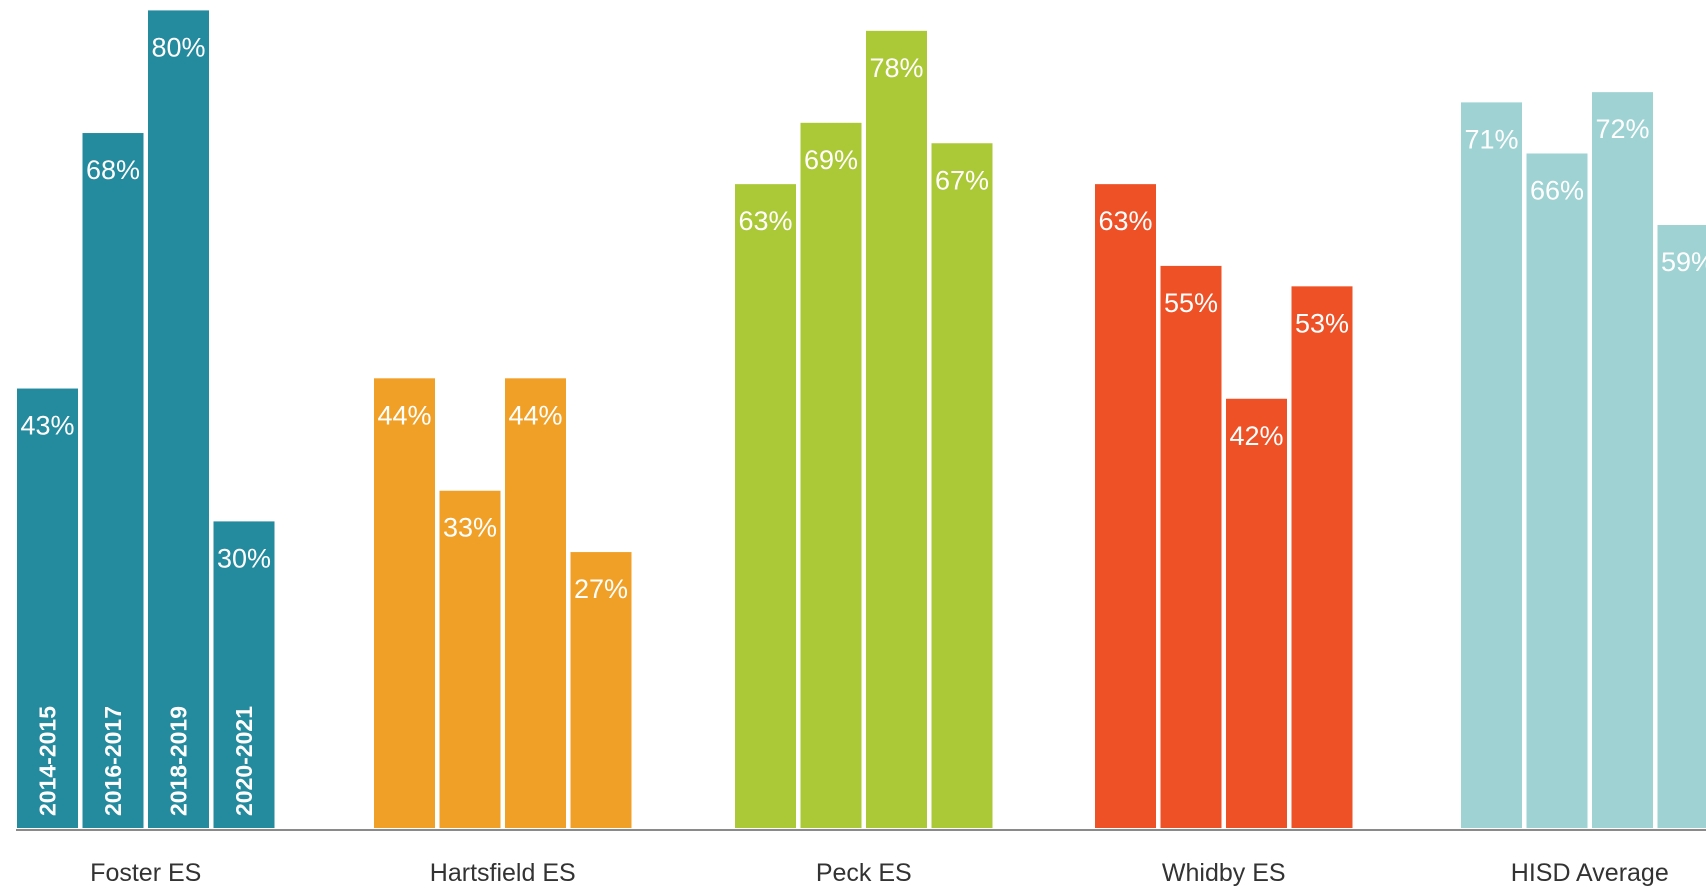 This screenshot has width=1706, height=892. I want to click on value-label-hisd-average-2020-2021: 59%, so click(1683, 262).